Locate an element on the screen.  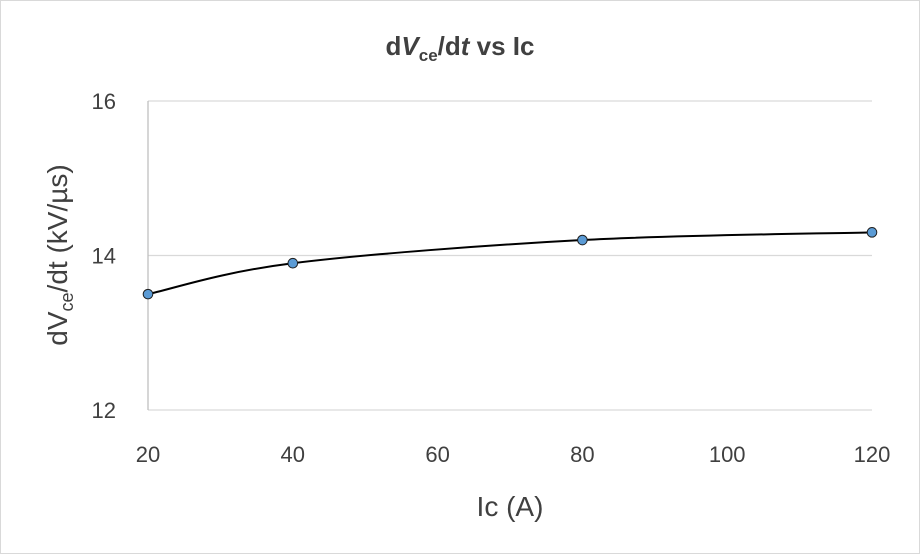
x-tick-label: 40 is located at coordinates (293, 454).